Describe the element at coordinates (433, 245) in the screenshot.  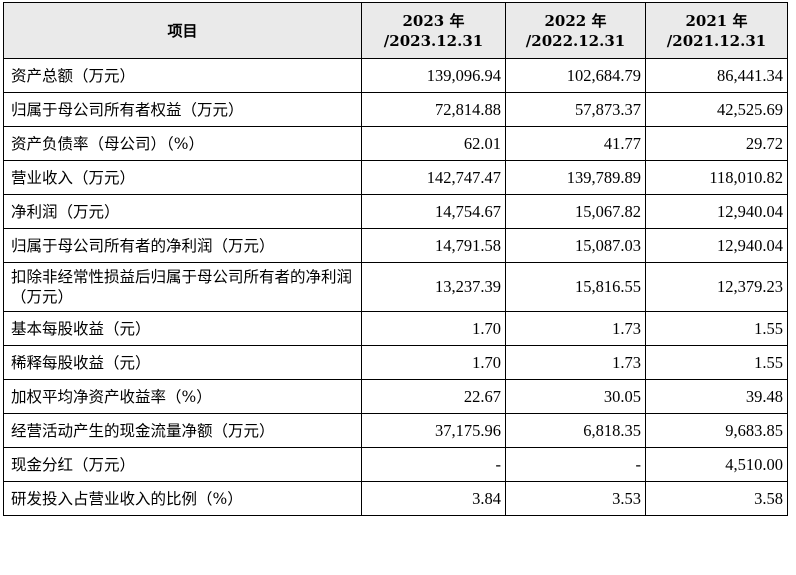
I see `cell-2023: 14,791.58` at that location.